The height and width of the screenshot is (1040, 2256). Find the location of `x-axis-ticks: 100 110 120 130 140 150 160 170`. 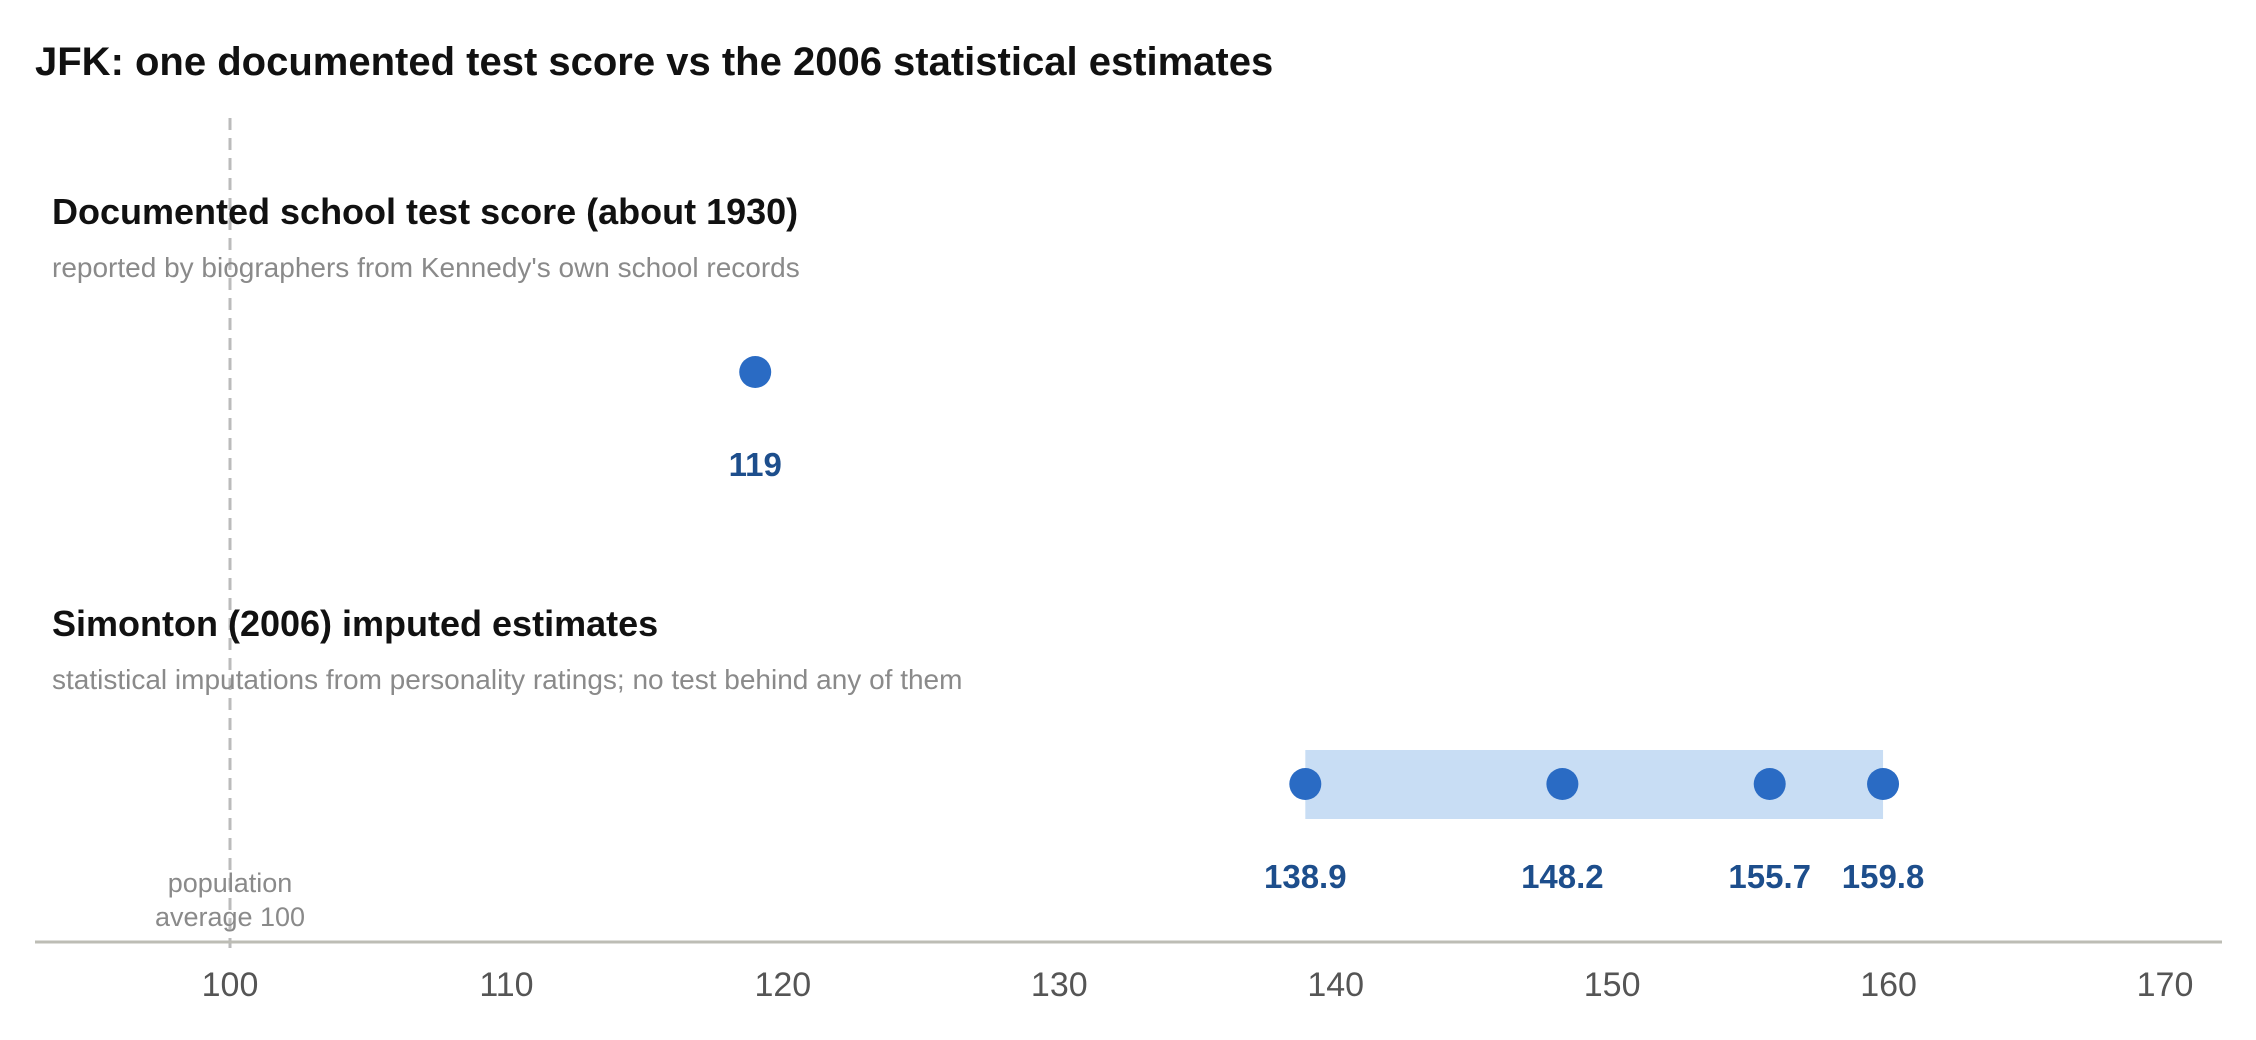

x-axis-ticks: 100 110 120 130 140 150 160 170 is located at coordinates (1198, 985).